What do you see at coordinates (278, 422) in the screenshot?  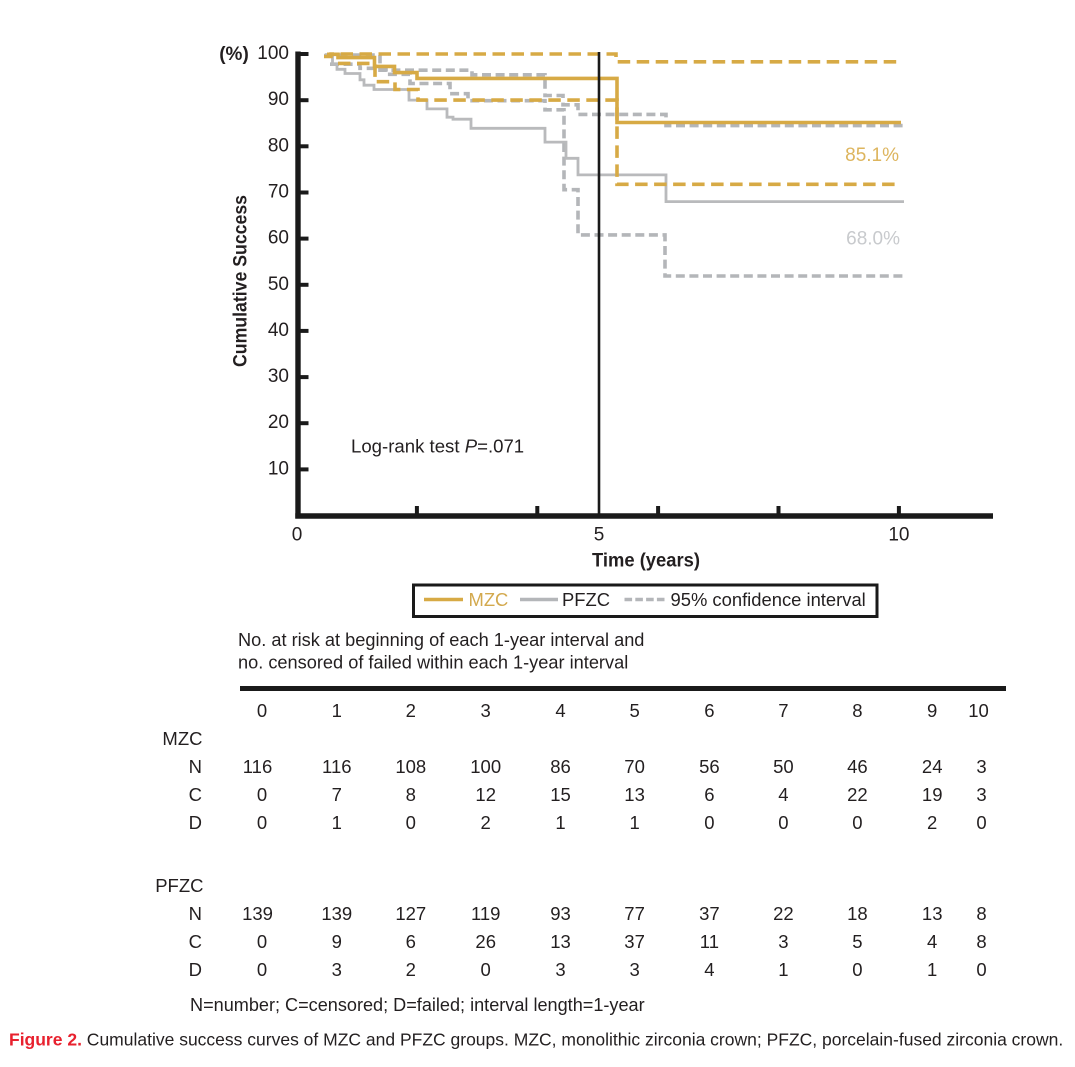 I see `svg-text: 20` at bounding box center [278, 422].